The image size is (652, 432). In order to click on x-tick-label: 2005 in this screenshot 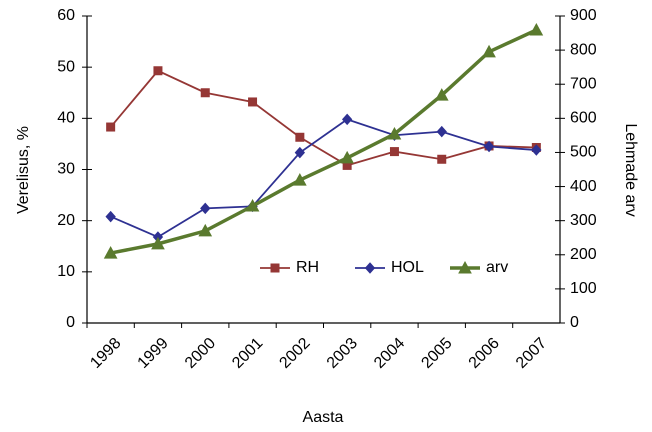, I will do `click(436, 353)`.